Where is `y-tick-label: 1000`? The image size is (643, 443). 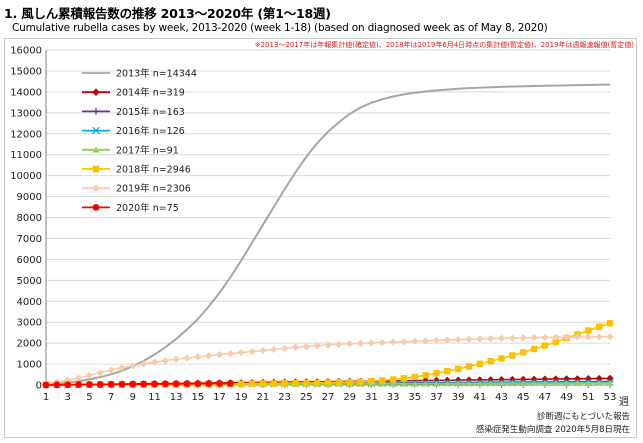 y-tick-label: 1000 is located at coordinates (29, 365).